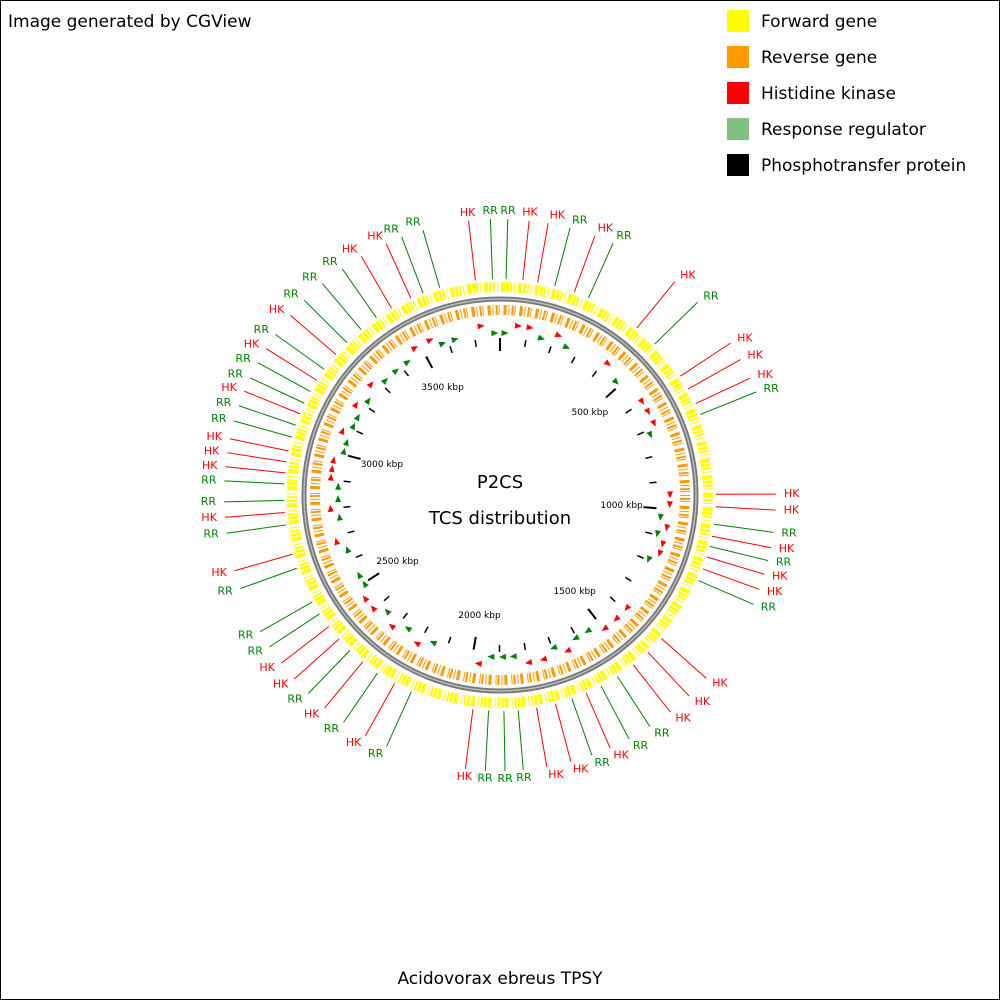 The width and height of the screenshot is (1000, 1004). I want to click on map-subtitle: TCS distribution, so click(499, 518).